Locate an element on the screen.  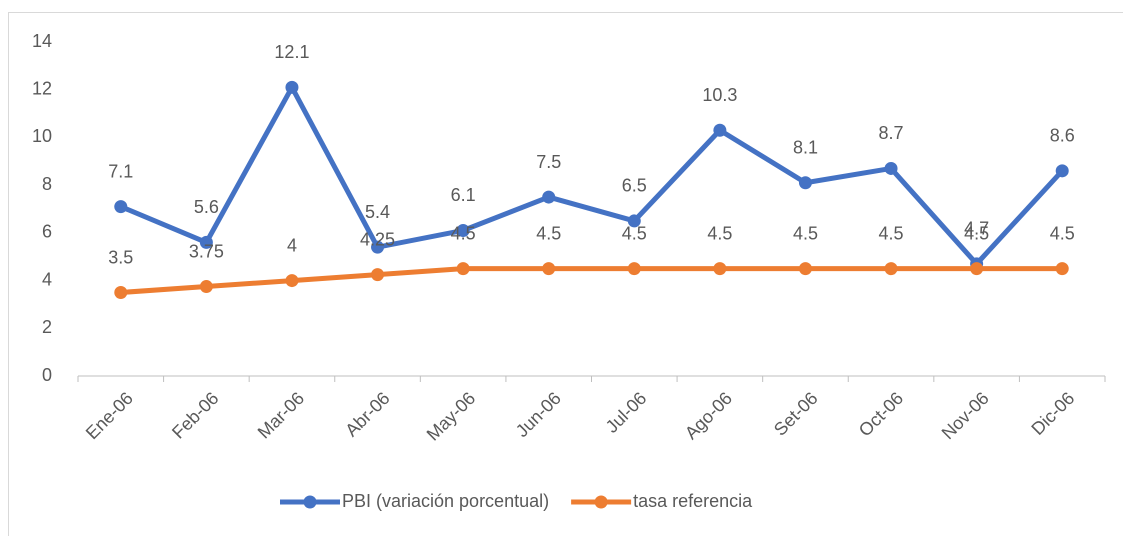
data-label: 8.7 is located at coordinates (891, 133).